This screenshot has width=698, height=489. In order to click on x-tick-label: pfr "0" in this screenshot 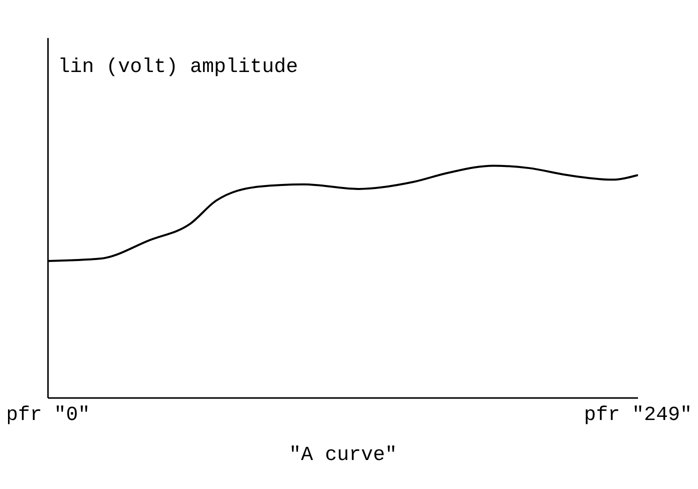, I will do `click(48, 416)`.